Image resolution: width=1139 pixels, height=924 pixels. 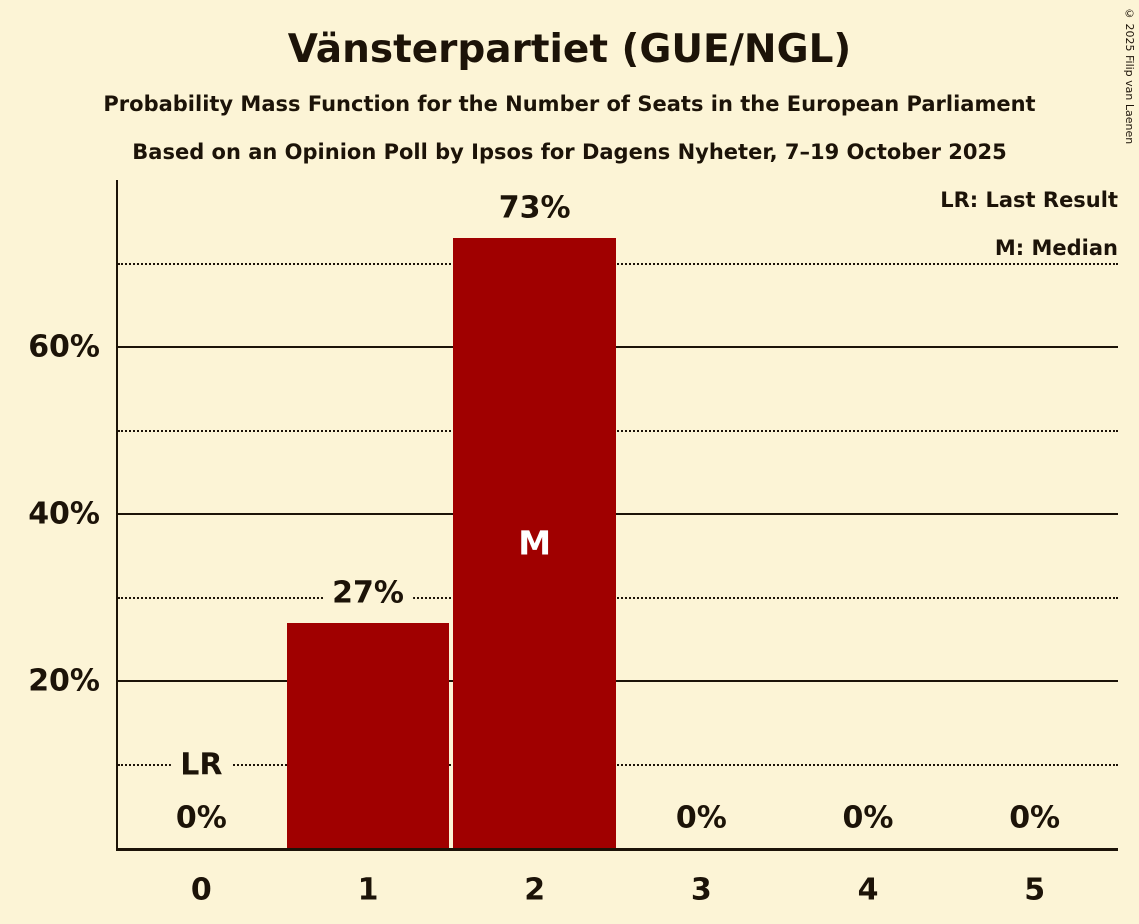 I want to click on x-axis-tick-label: 5, so click(x=1035, y=890).